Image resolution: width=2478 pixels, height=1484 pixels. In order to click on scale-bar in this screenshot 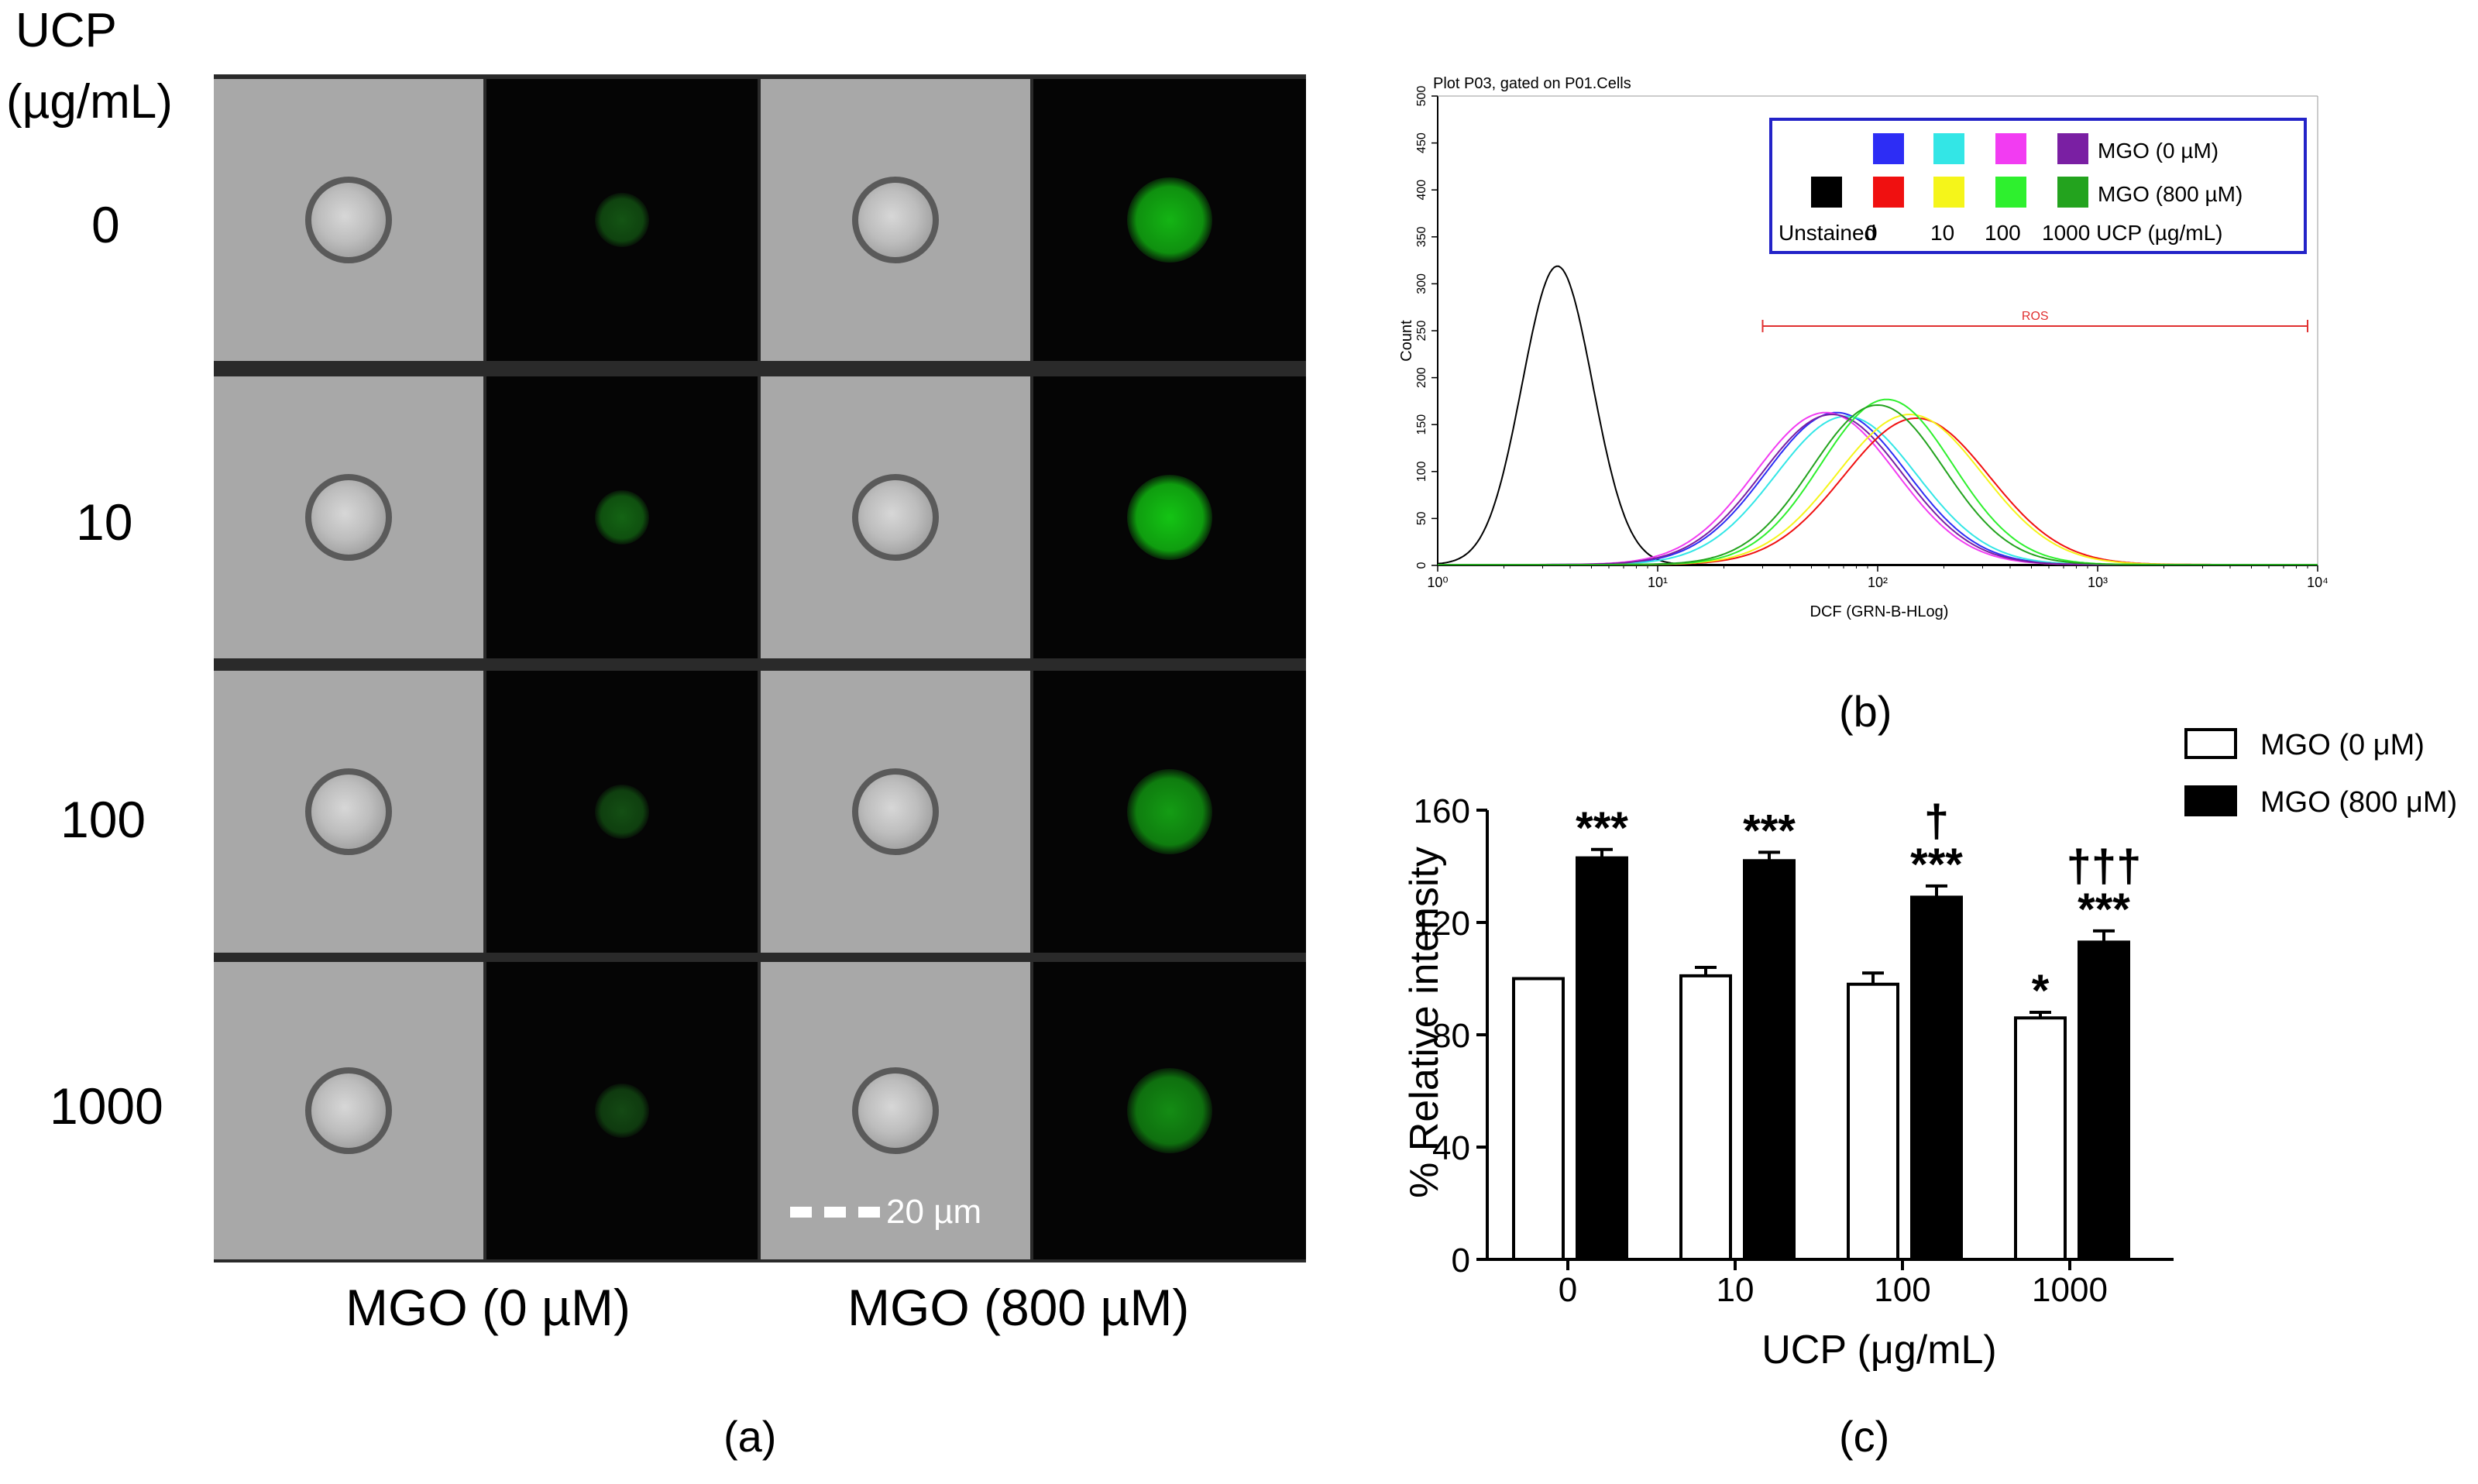, I will do `click(836, 1211)`.